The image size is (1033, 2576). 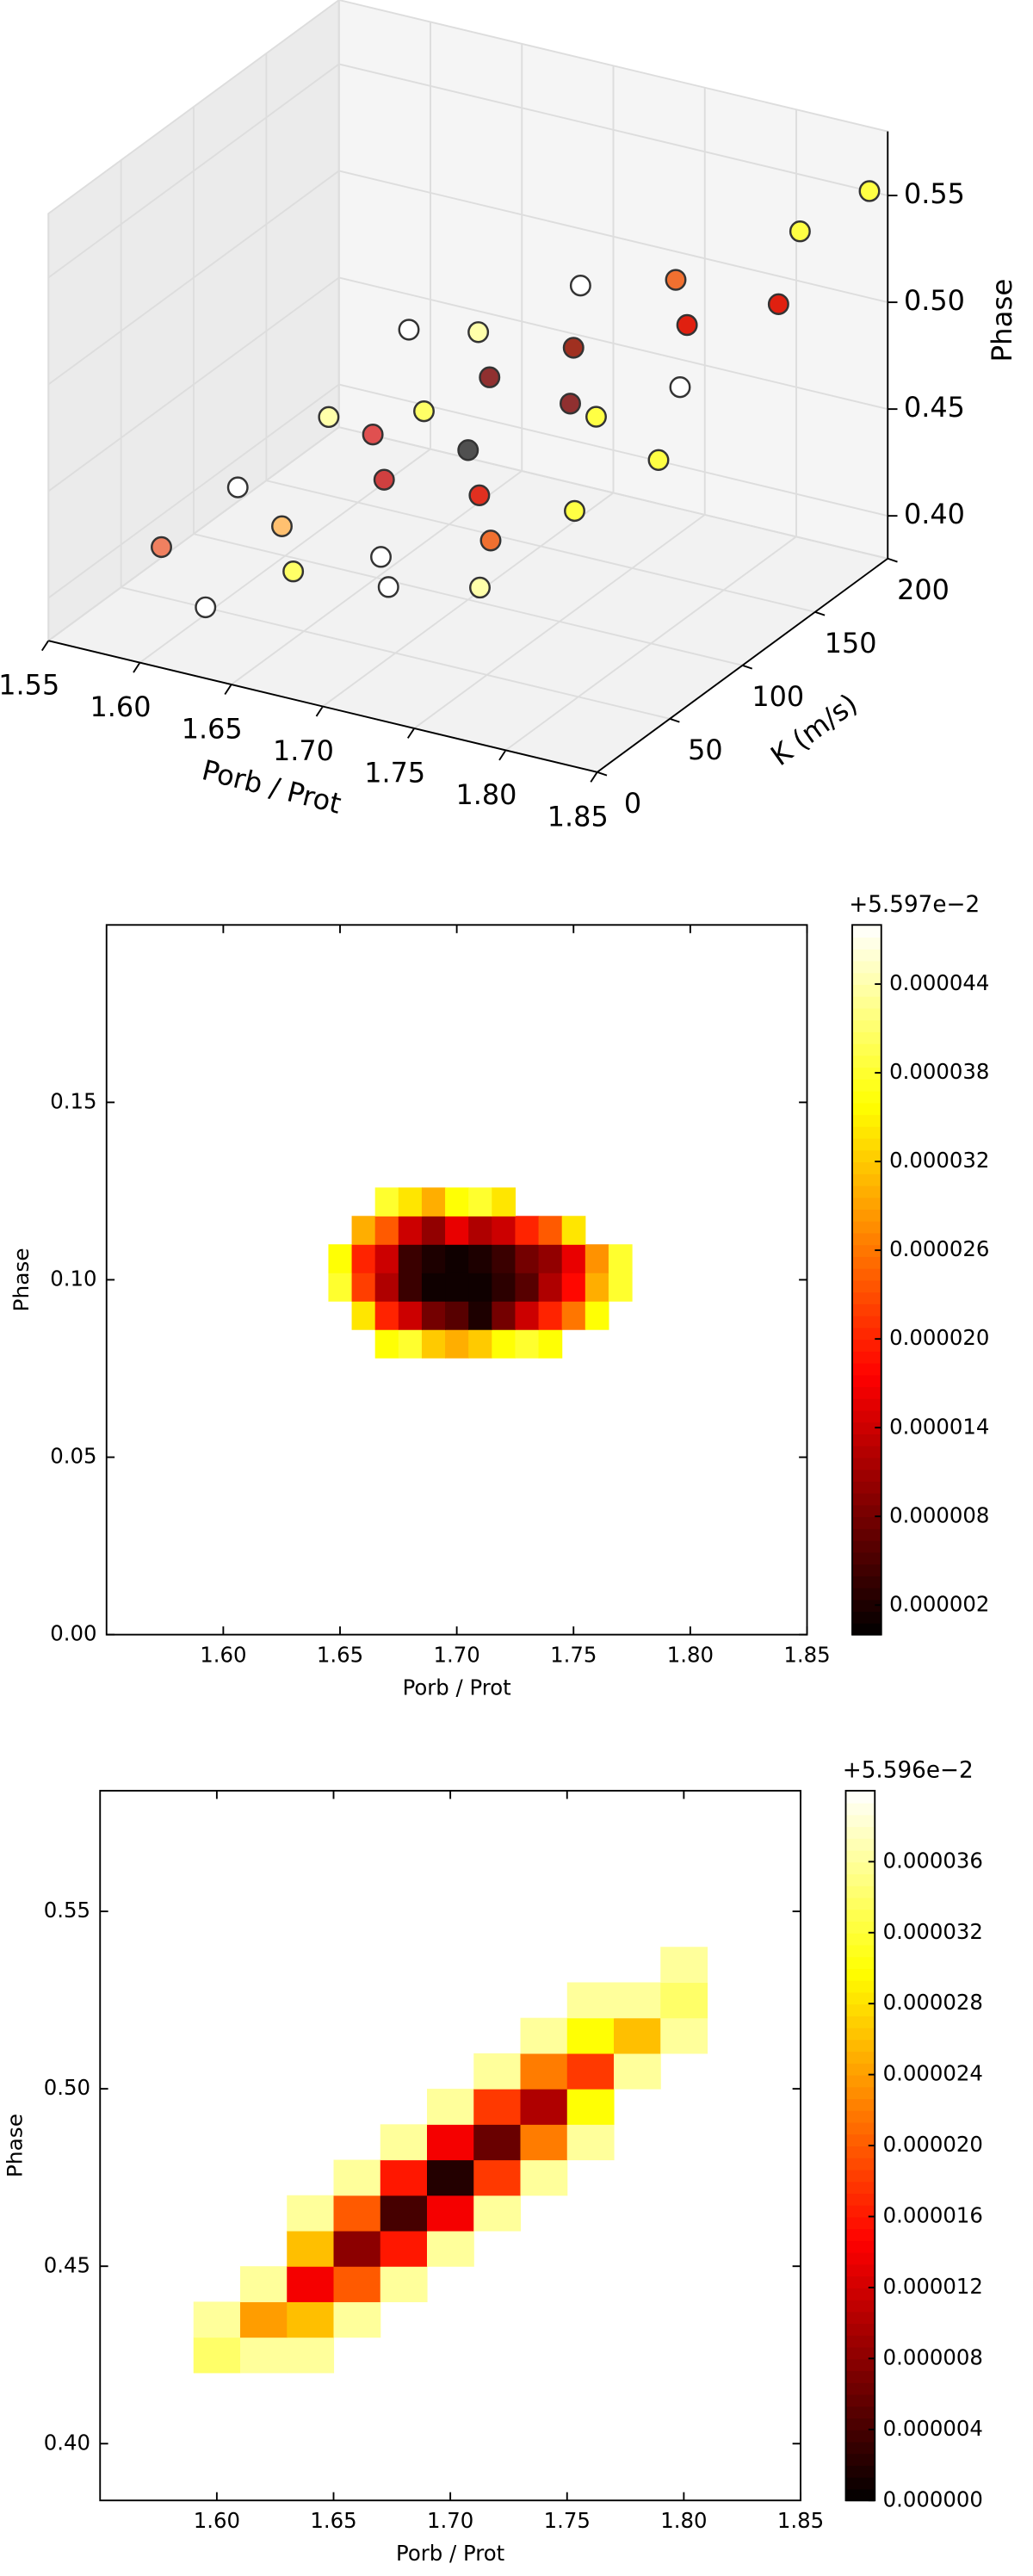 What do you see at coordinates (67, 2264) in the screenshot?
I see `y-tick-label: 0.45` at bounding box center [67, 2264].